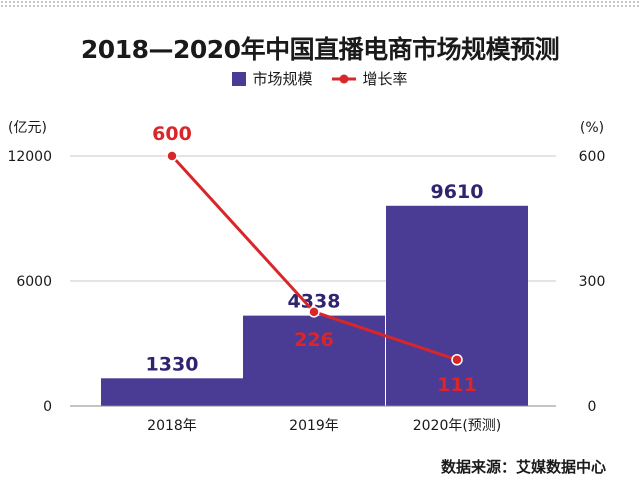  I want to click on growth-value-label: 226, so click(314, 340).